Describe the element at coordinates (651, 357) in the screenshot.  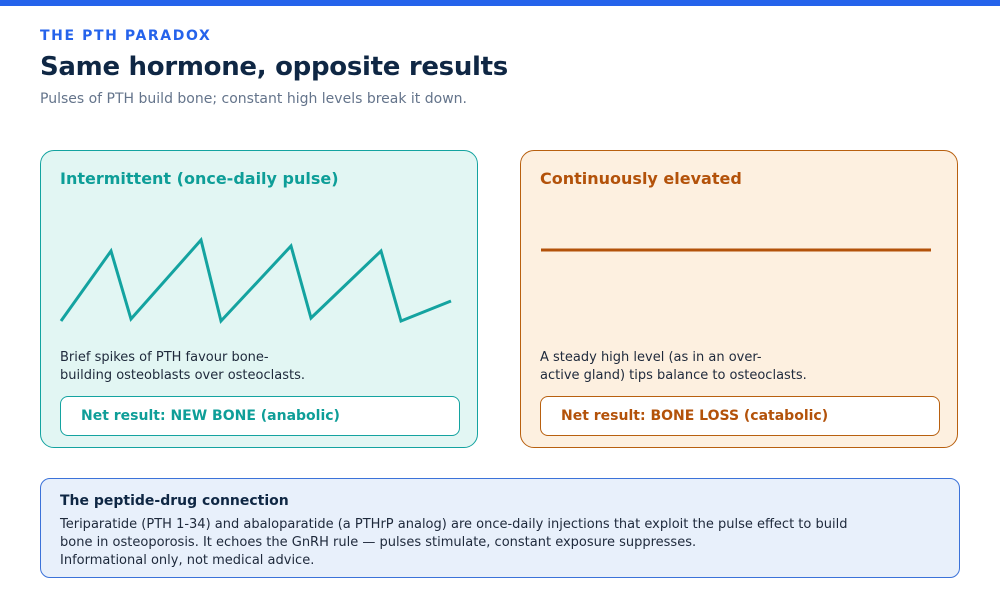
I see `description-line: A steady high level (as in an over-` at that location.